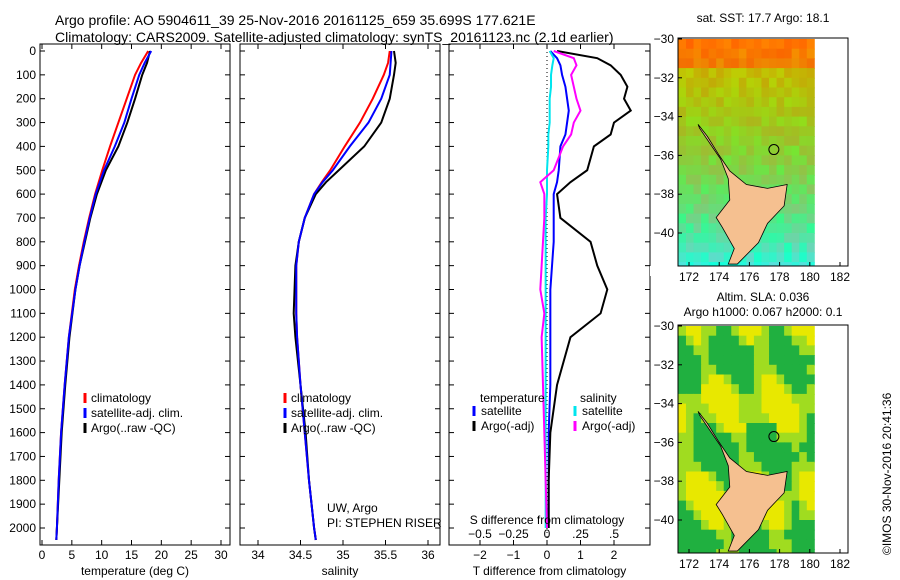 The height and width of the screenshot is (580, 900). I want to click on map-x-tick-label: 172, so click(689, 277).